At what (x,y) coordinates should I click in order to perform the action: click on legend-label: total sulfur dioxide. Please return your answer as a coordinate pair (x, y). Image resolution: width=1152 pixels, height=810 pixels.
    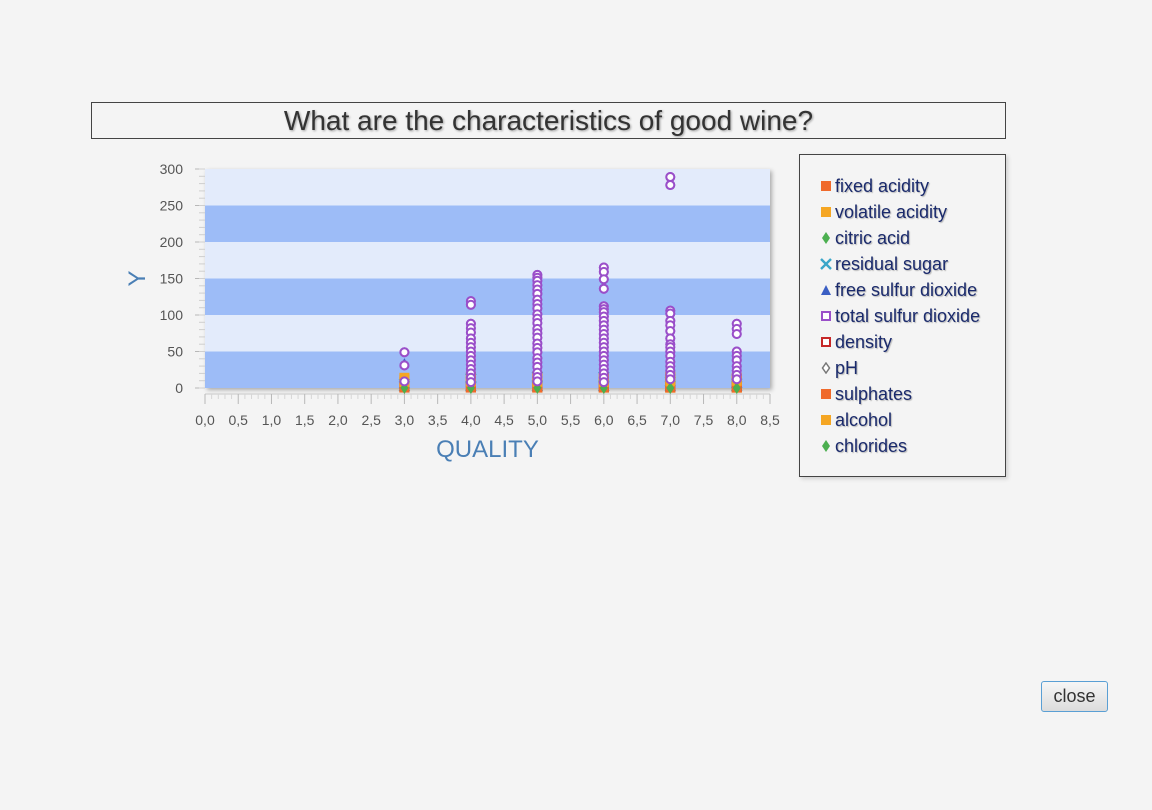
    Looking at the image, I should click on (908, 315).